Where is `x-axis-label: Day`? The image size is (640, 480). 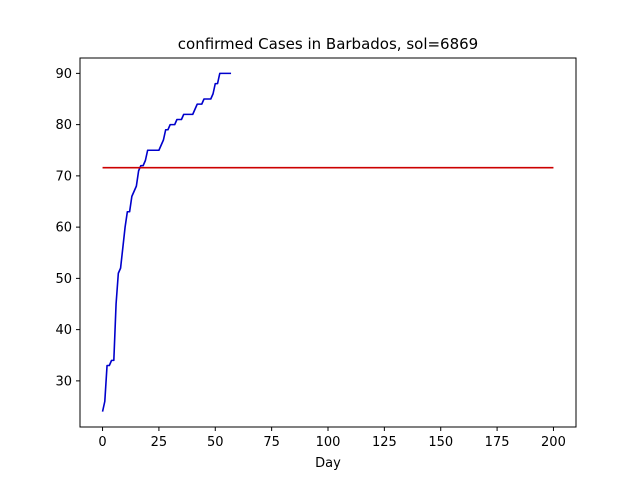
x-axis-label: Day is located at coordinates (328, 463).